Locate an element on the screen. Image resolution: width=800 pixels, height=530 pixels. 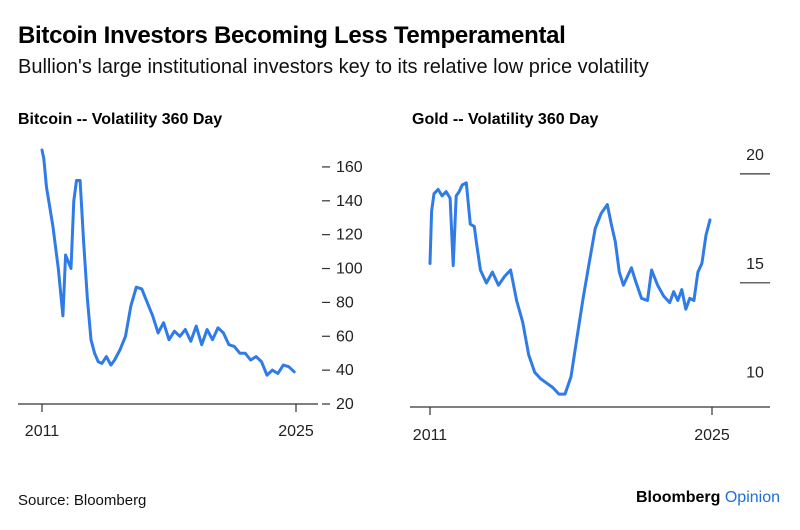
panel-title: Bitcoin -- Volatility 360 Day is located at coordinates (120, 119).